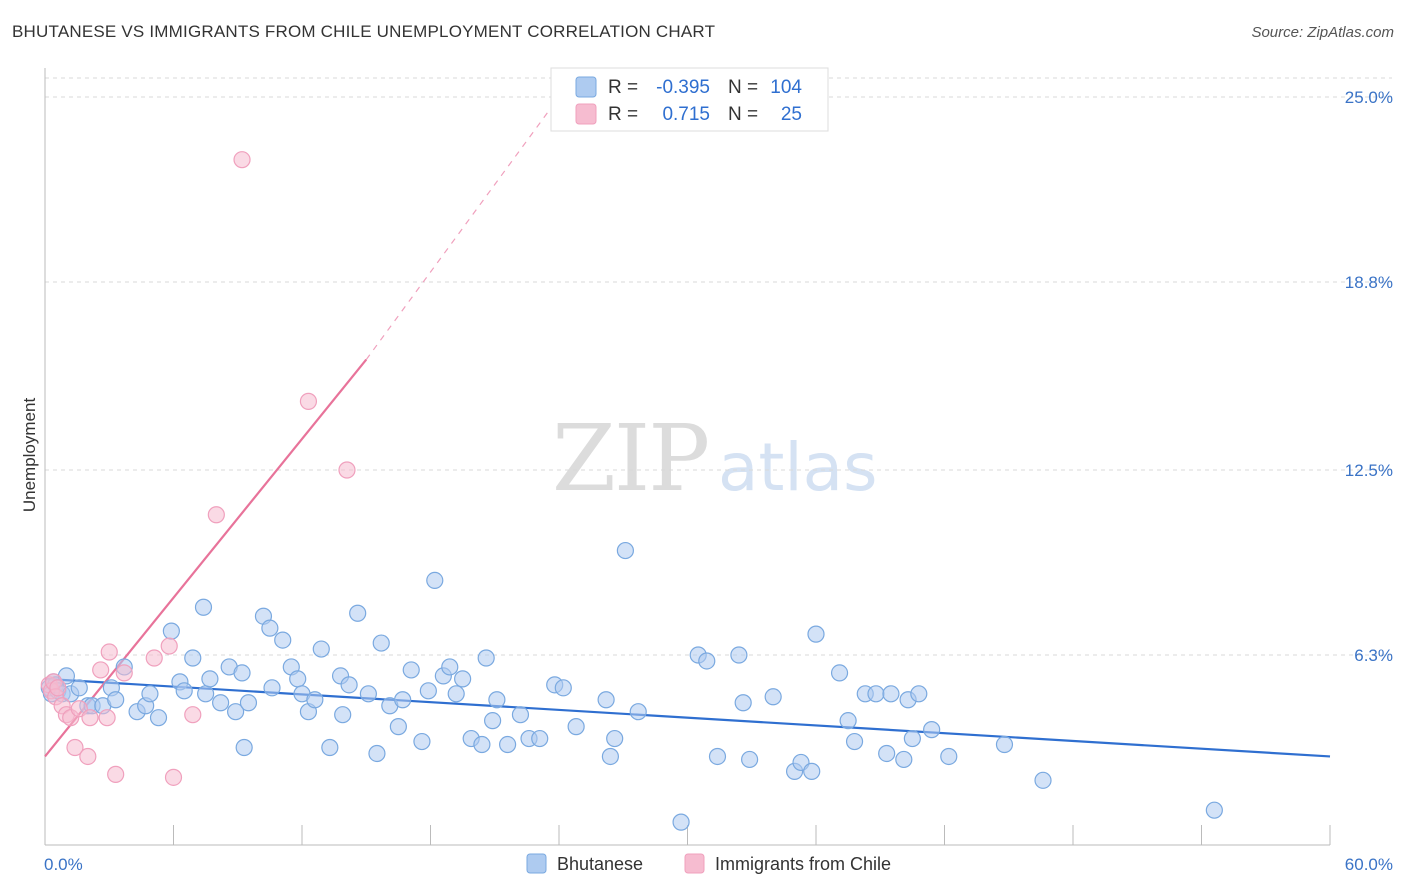  What do you see at coordinates (630, 458) in the screenshot?
I see `watermark-zip: ZIP` at bounding box center [630, 458].